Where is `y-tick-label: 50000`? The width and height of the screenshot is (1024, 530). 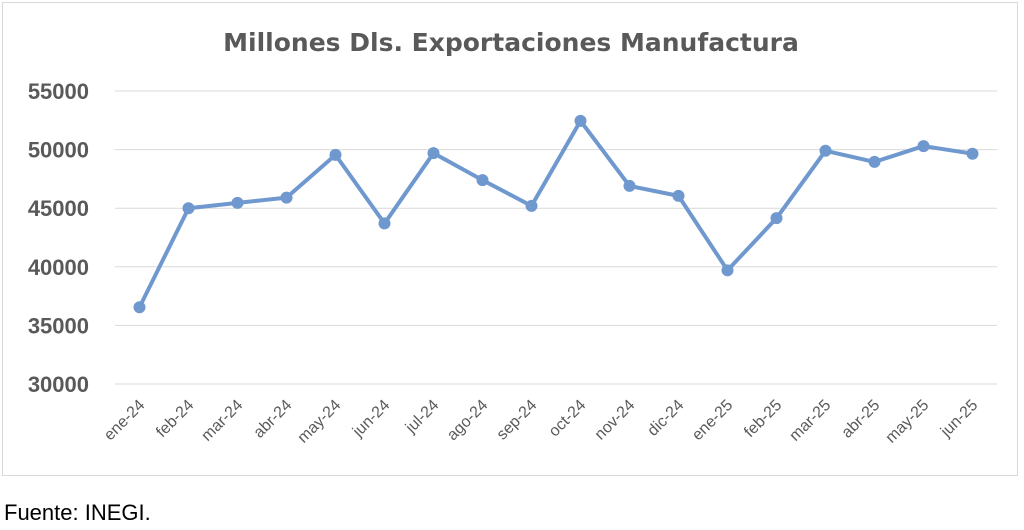 y-tick-label: 50000 is located at coordinates (58, 150).